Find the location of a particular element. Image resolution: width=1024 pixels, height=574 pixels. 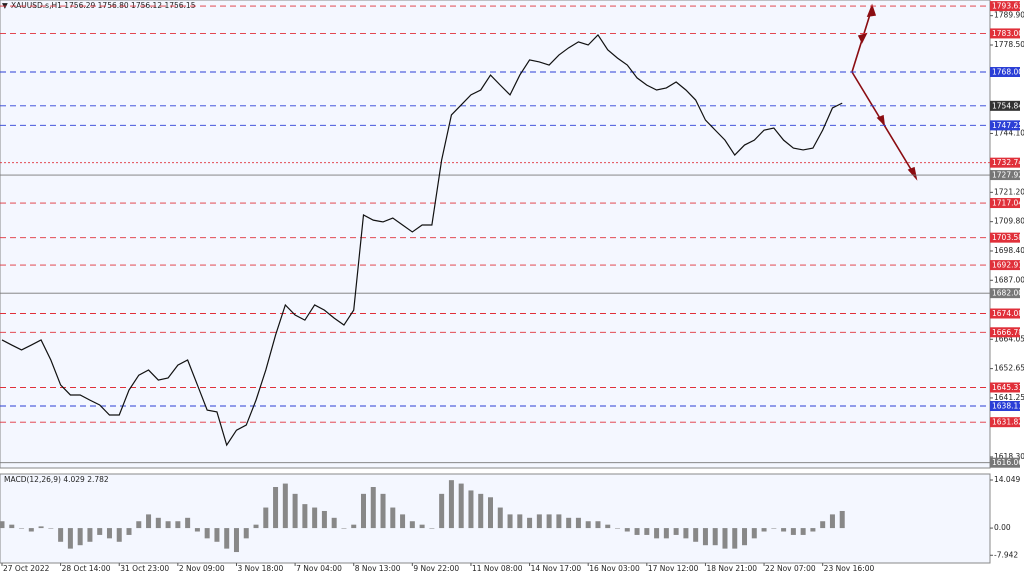

x-tick-label: 27 Oct 2022 is located at coordinates (26, 568).